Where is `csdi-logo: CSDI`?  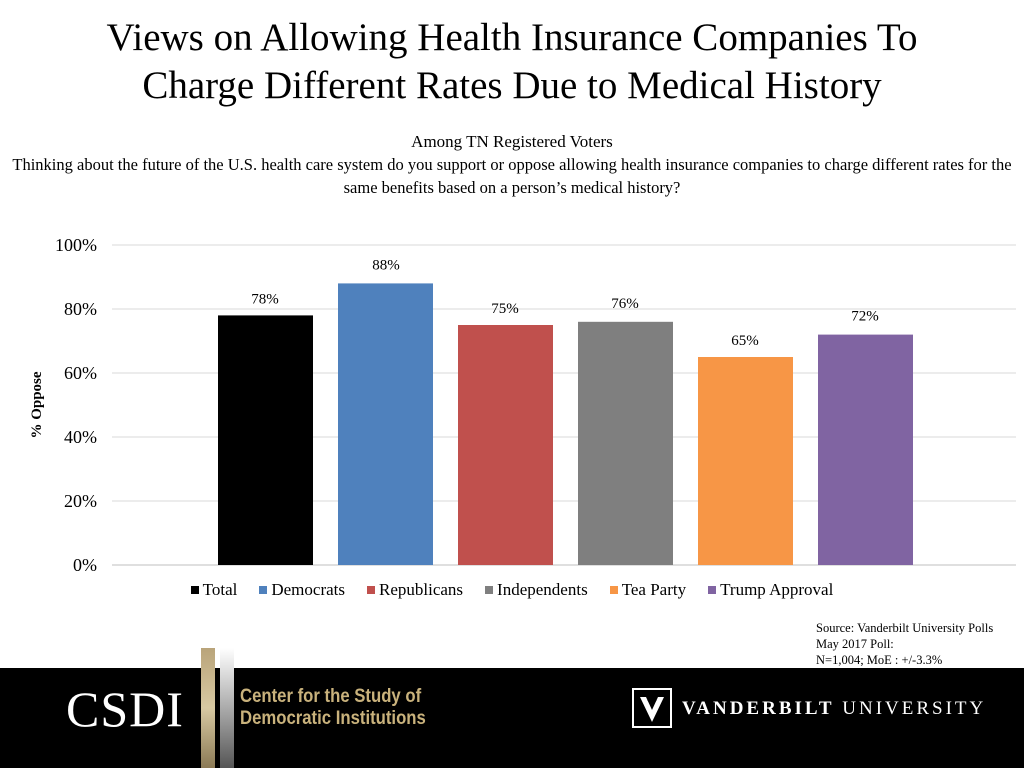
csdi-logo: CSDI is located at coordinates (125, 709).